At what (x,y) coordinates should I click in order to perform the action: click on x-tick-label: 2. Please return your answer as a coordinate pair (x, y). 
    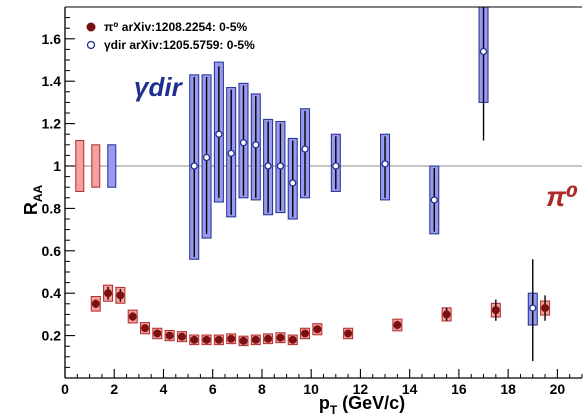
    Looking at the image, I should click on (114, 389).